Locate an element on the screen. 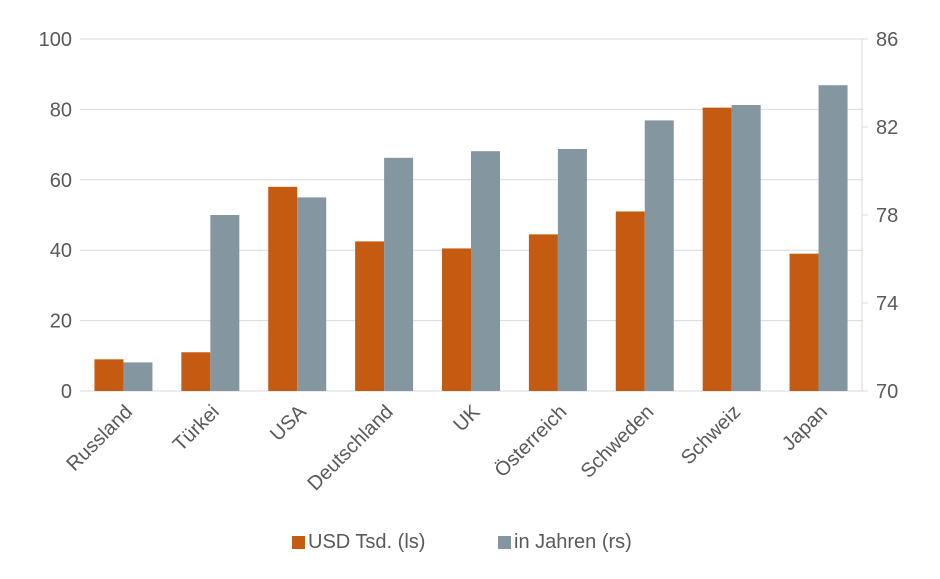  legend-label: in Jahren (rs) is located at coordinates (573, 542).